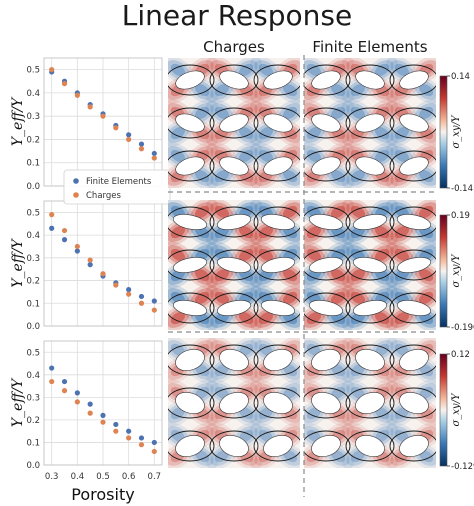 This screenshot has width=474, height=506. Describe the element at coordinates (33, 353) in the screenshot. I see `y-tick-label: 0.5` at that location.